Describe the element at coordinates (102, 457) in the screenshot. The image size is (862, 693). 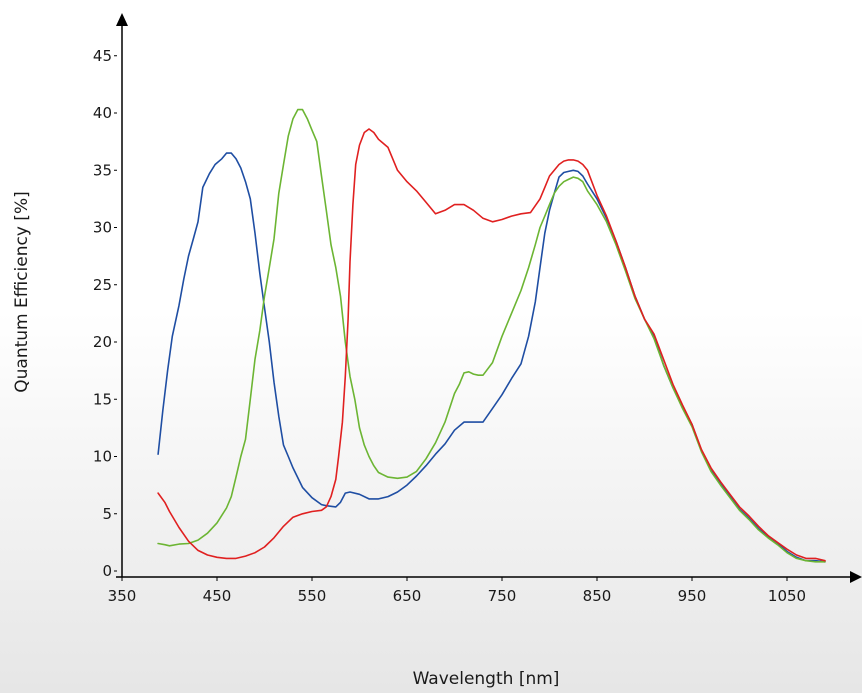
I see `y-tick-label: 10` at that location.